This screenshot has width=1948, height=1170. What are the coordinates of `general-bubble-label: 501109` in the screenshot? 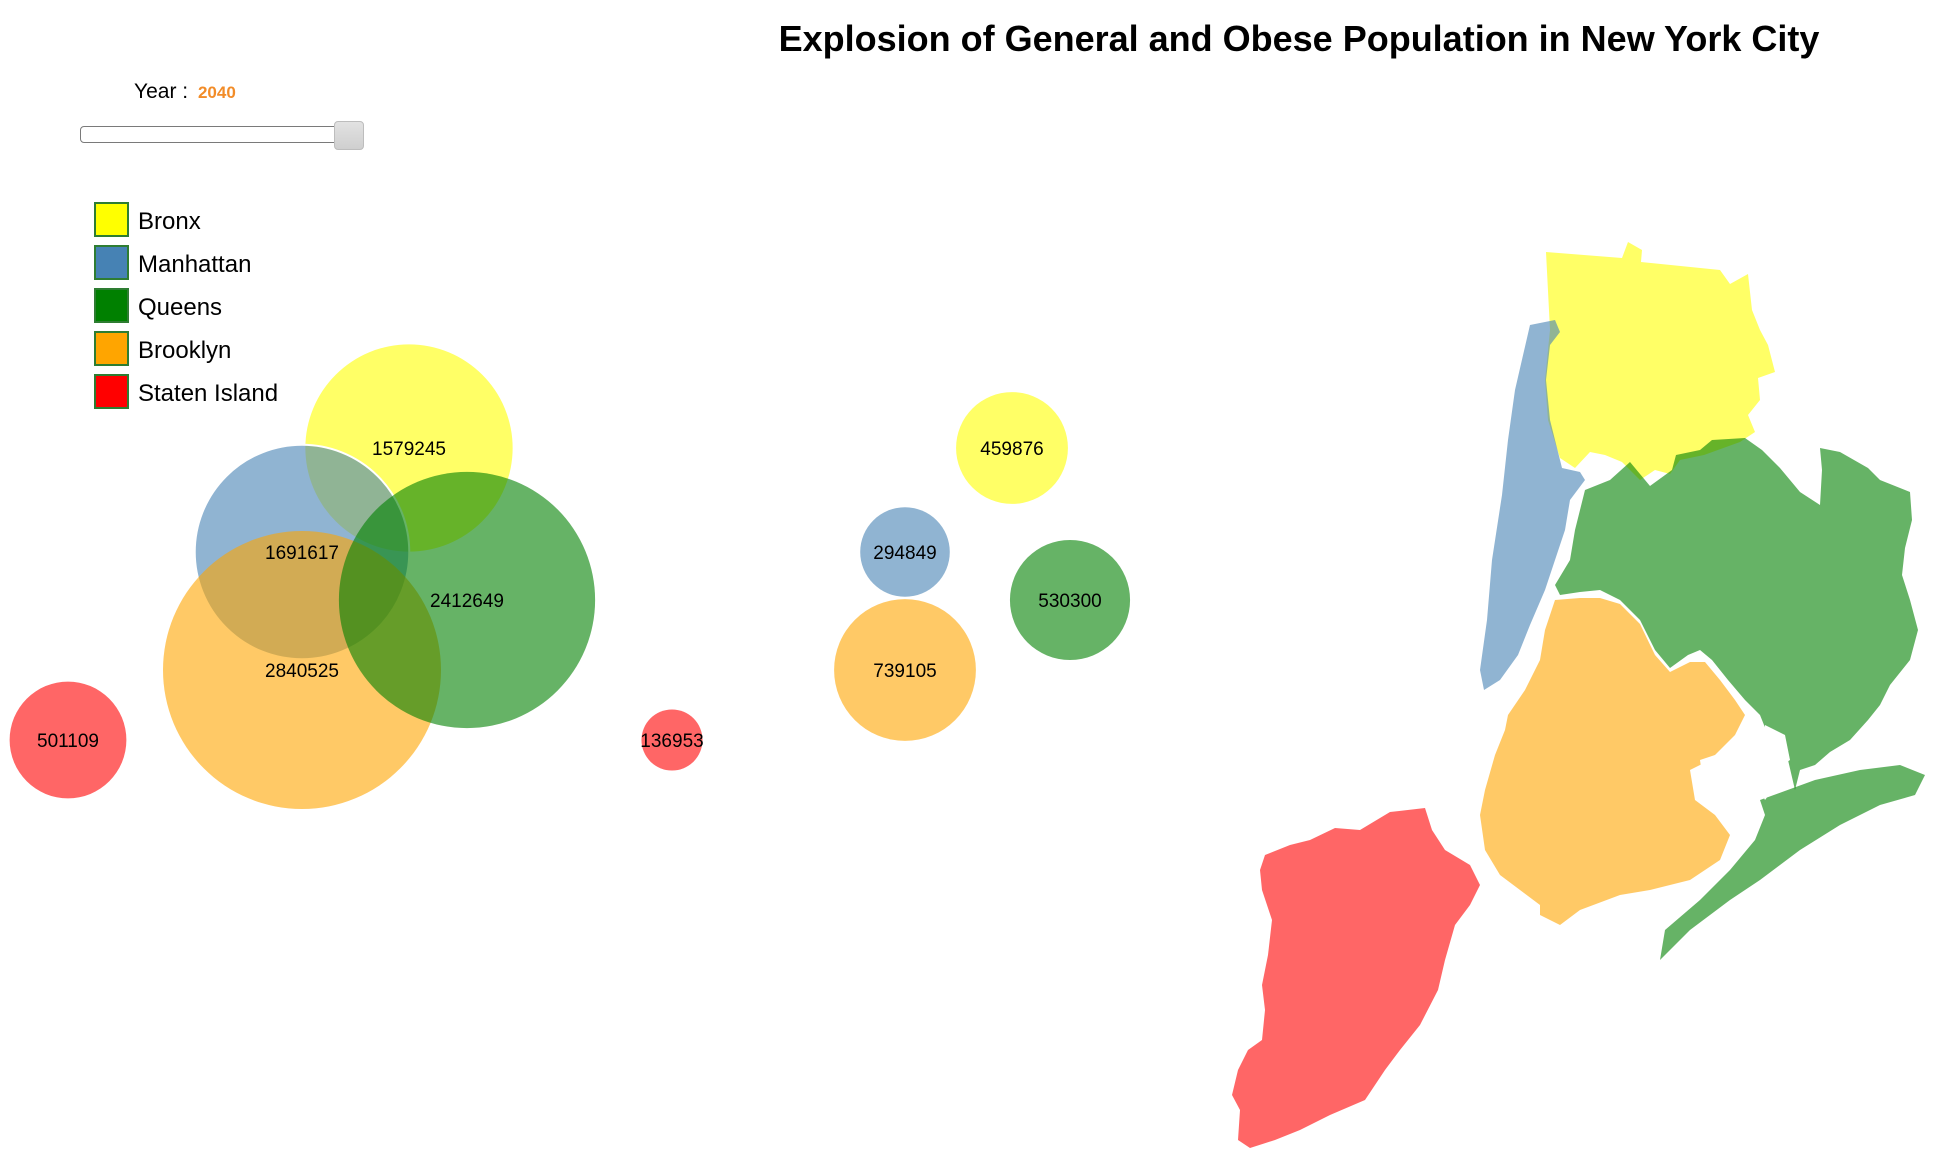 It's located at (68, 741).